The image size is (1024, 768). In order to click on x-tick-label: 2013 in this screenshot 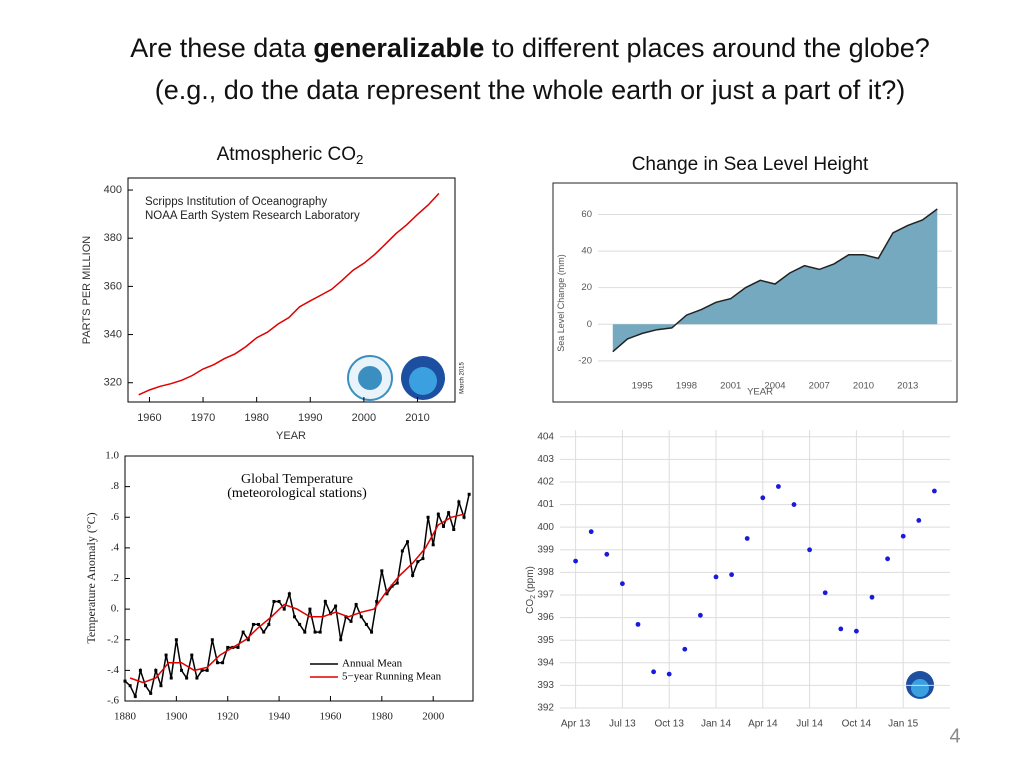, I will do `click(907, 386)`.